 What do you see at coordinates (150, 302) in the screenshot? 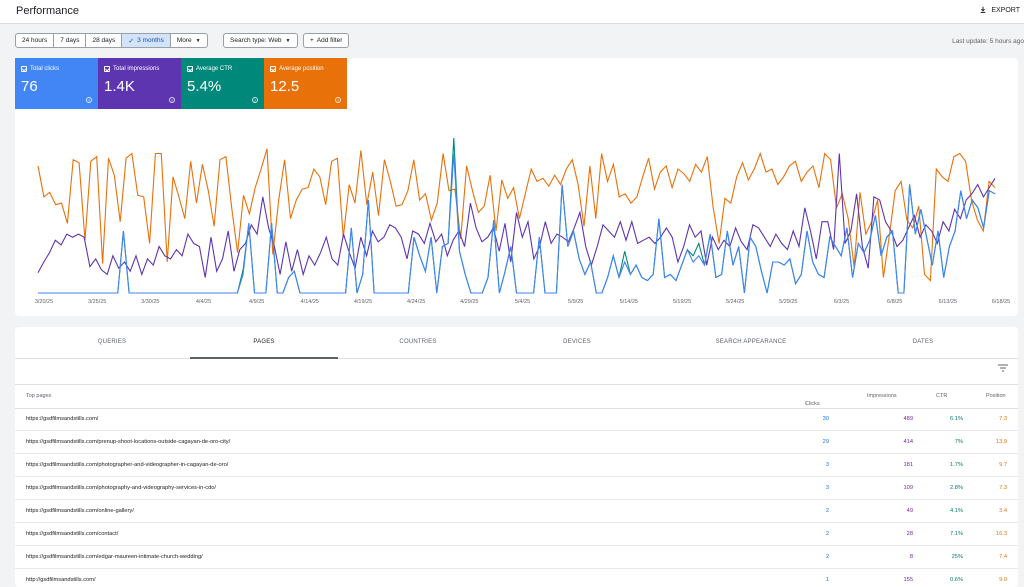
I see `x-tick-label: 3/30/25` at bounding box center [150, 302].